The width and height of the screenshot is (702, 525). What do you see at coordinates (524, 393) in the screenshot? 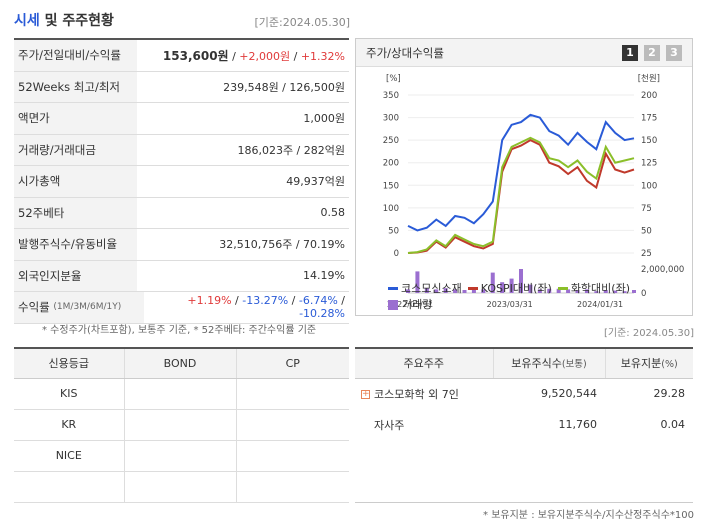
I see `table-row: + 코스모화학 외 7인 9,520,544 29.28` at bounding box center [524, 393].